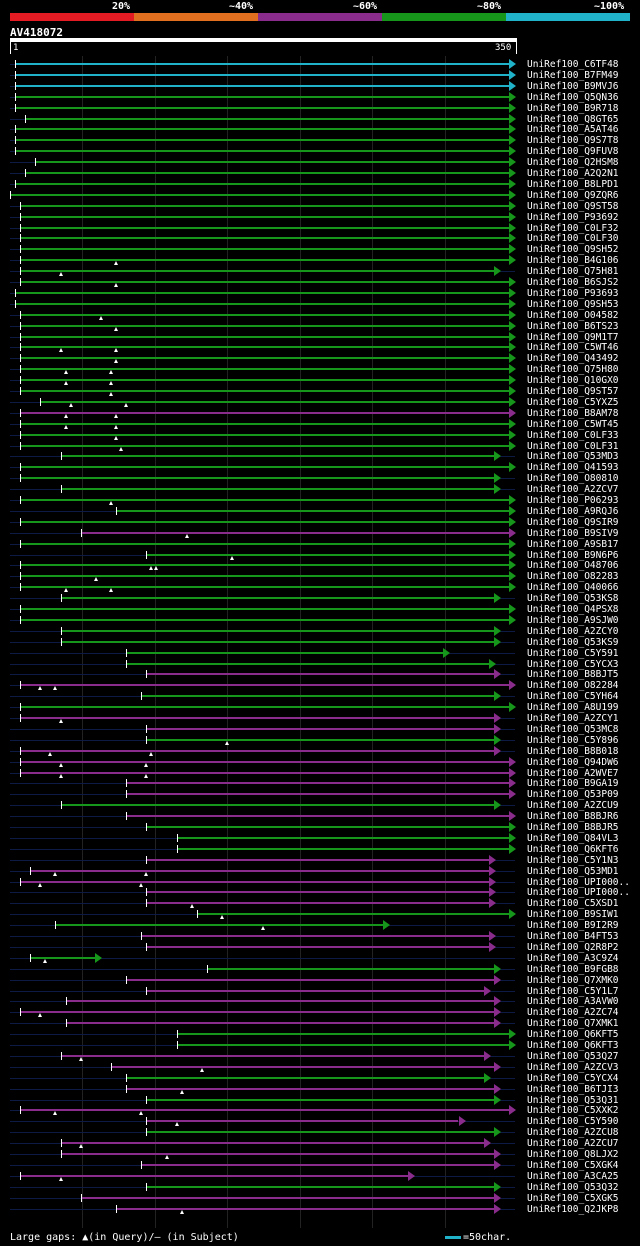 The image size is (640, 1246). What do you see at coordinates (573, 827) in the screenshot?
I see `hit-label: UniRef100_B8BJR5` at bounding box center [573, 827].